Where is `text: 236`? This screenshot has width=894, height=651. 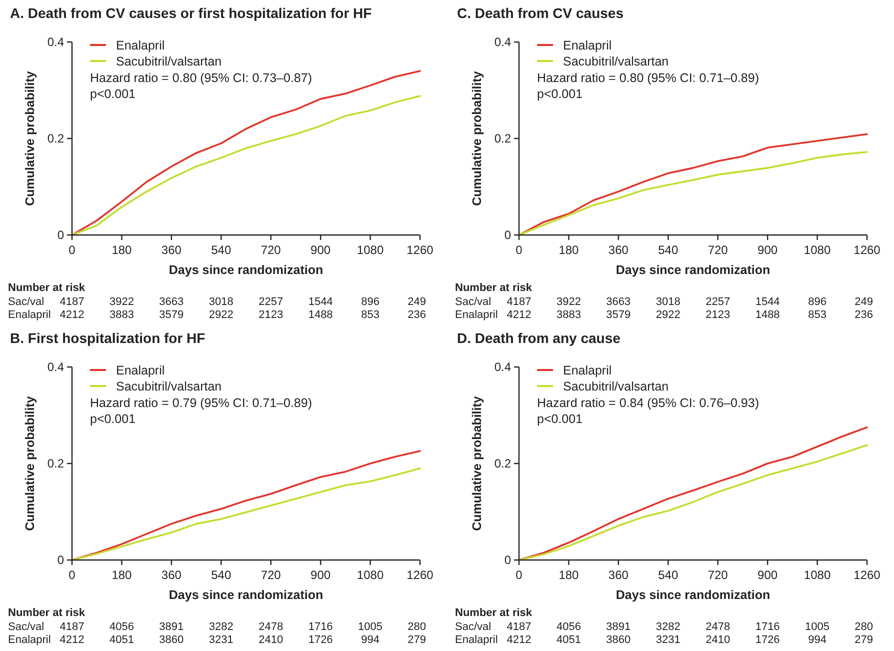 text: 236 is located at coordinates (863, 315).